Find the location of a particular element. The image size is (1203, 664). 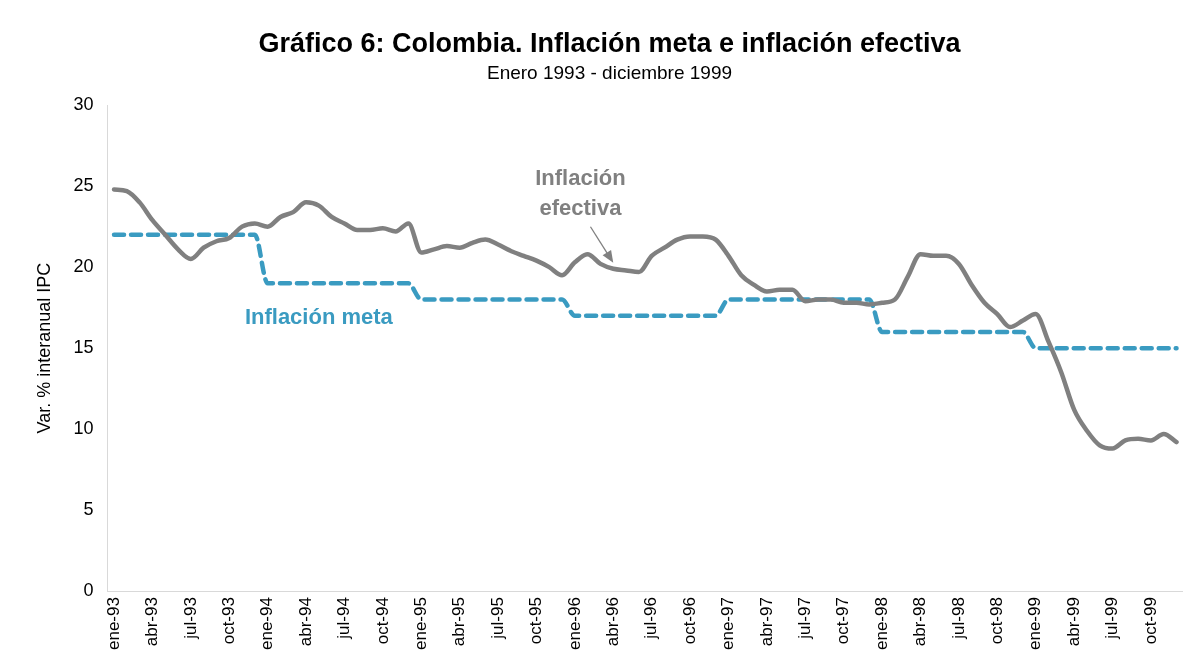

x-tick-label: ene-94 is located at coordinates (267, 623).